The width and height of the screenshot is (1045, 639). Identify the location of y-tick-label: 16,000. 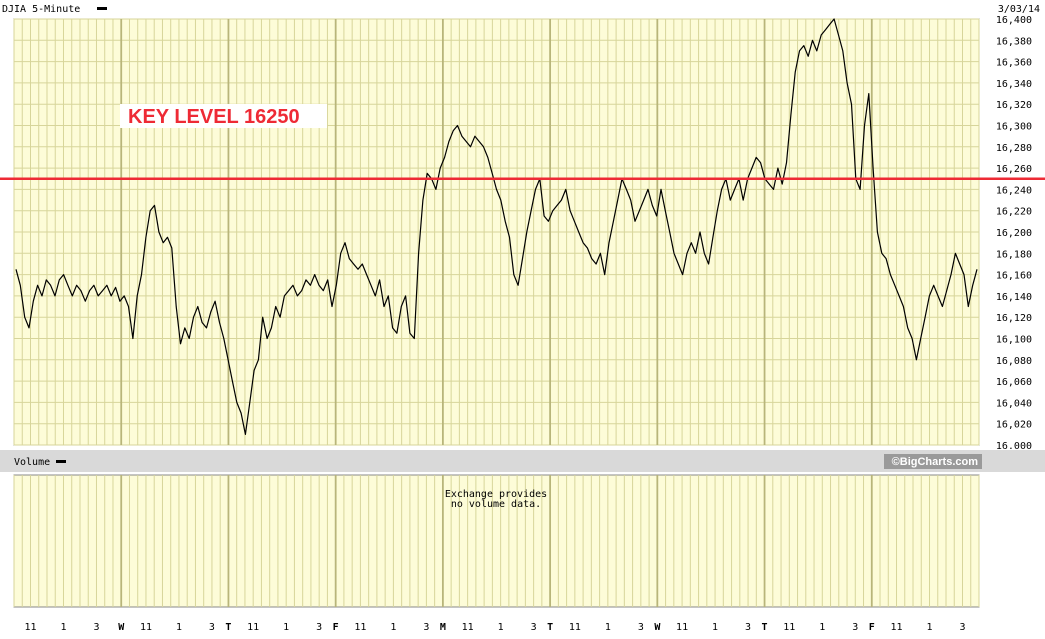
(1014, 446).